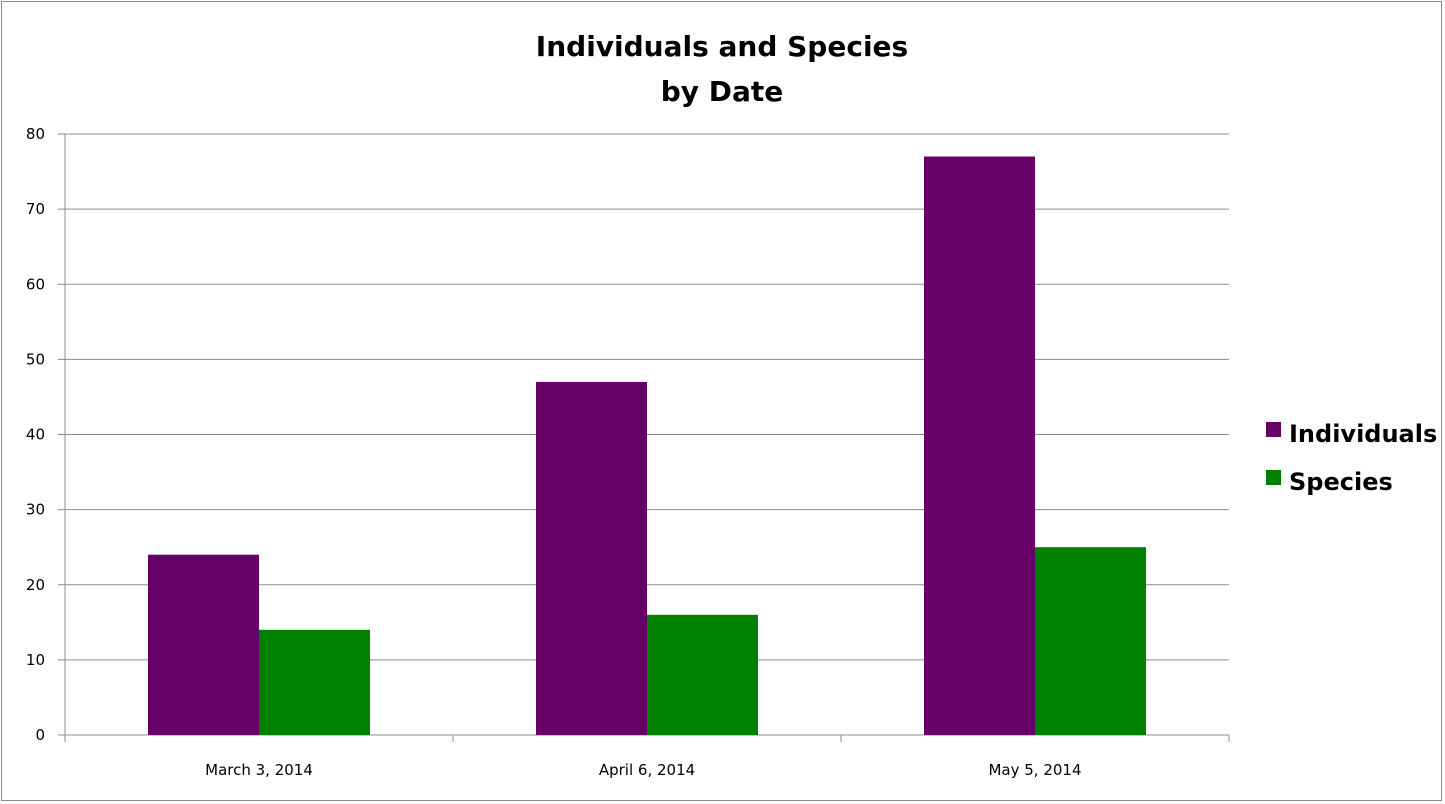  What do you see at coordinates (35, 510) in the screenshot?
I see `y-tick-label: 30` at bounding box center [35, 510].